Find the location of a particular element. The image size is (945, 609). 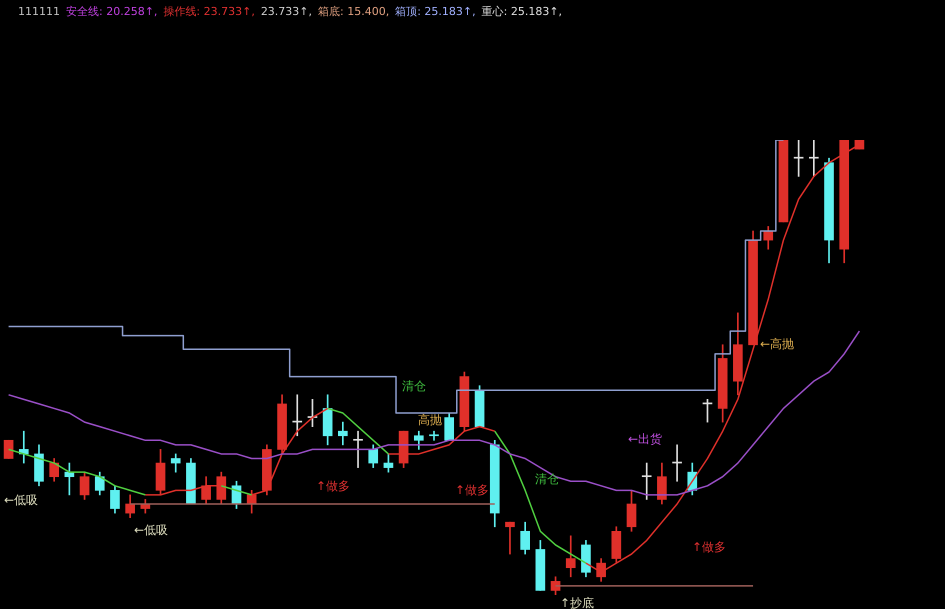

text: 操作线: 23.733↑, is located at coordinates (209, 11).